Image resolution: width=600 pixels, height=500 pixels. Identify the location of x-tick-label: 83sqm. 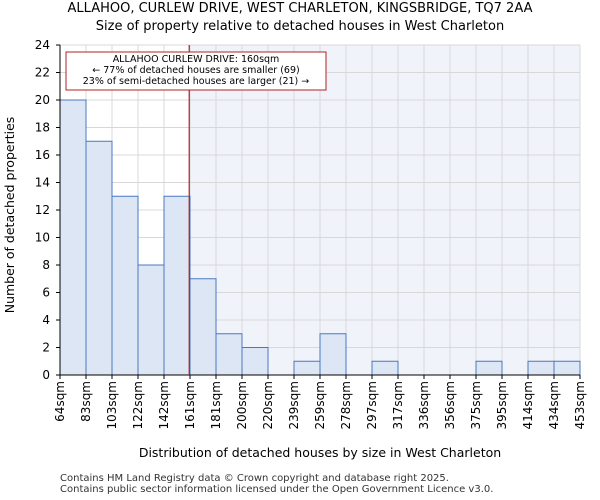
(86, 401).